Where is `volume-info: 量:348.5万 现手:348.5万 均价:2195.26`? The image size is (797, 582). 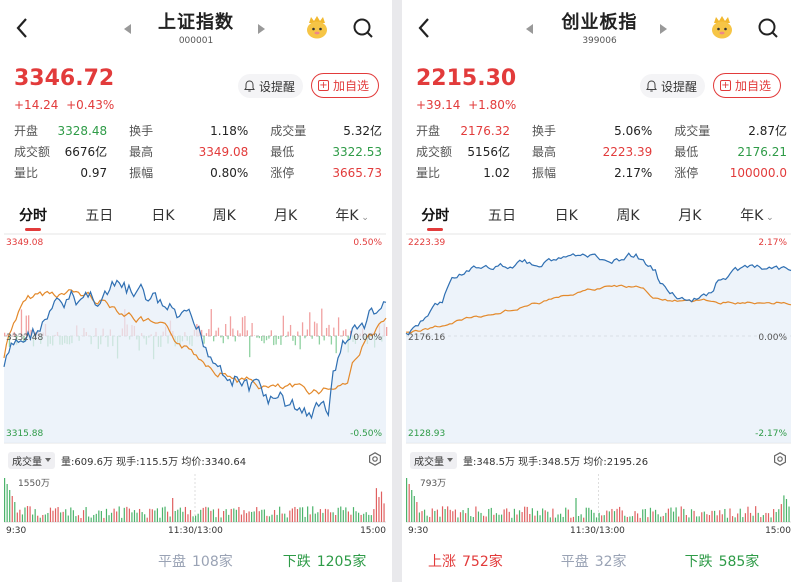 volume-info: 量:348.5万 现手:348.5万 均价:2195.26 is located at coordinates (556, 462).